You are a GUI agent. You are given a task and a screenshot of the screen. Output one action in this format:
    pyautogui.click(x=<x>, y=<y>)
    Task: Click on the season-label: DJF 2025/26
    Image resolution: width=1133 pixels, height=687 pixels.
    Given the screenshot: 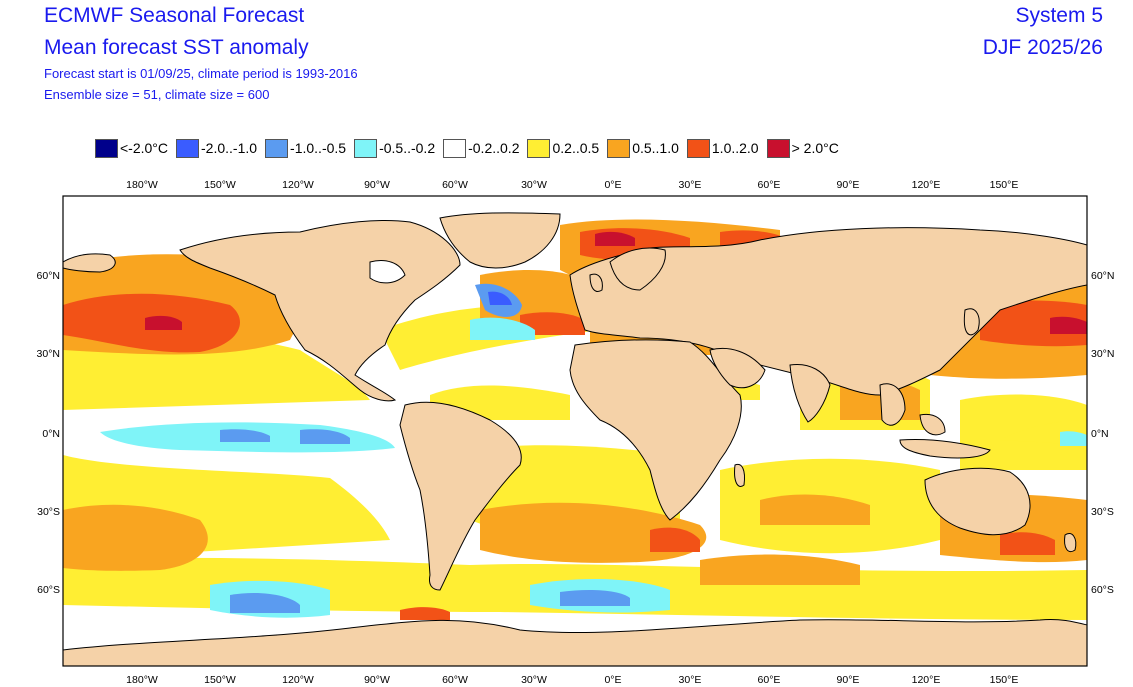 What is the action you would take?
    pyautogui.click(x=1042, y=47)
    